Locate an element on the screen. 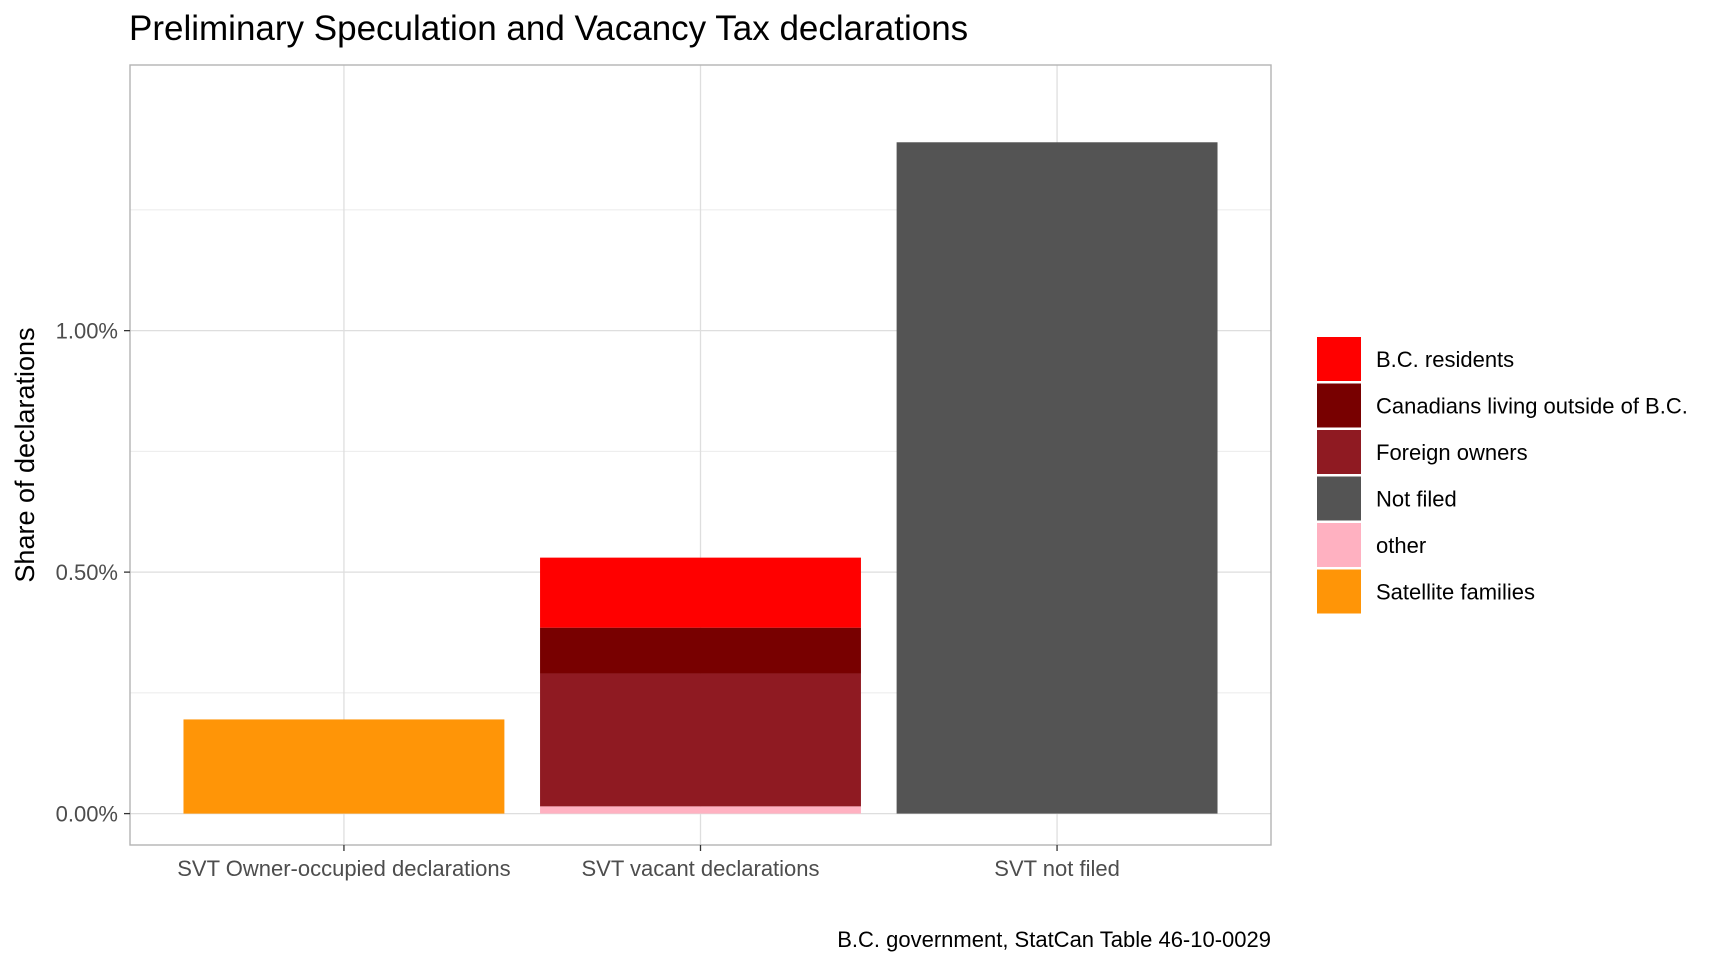 This screenshot has width=1728, height=960. legend-label: Canadians living outside of B.C. is located at coordinates (1532, 406).